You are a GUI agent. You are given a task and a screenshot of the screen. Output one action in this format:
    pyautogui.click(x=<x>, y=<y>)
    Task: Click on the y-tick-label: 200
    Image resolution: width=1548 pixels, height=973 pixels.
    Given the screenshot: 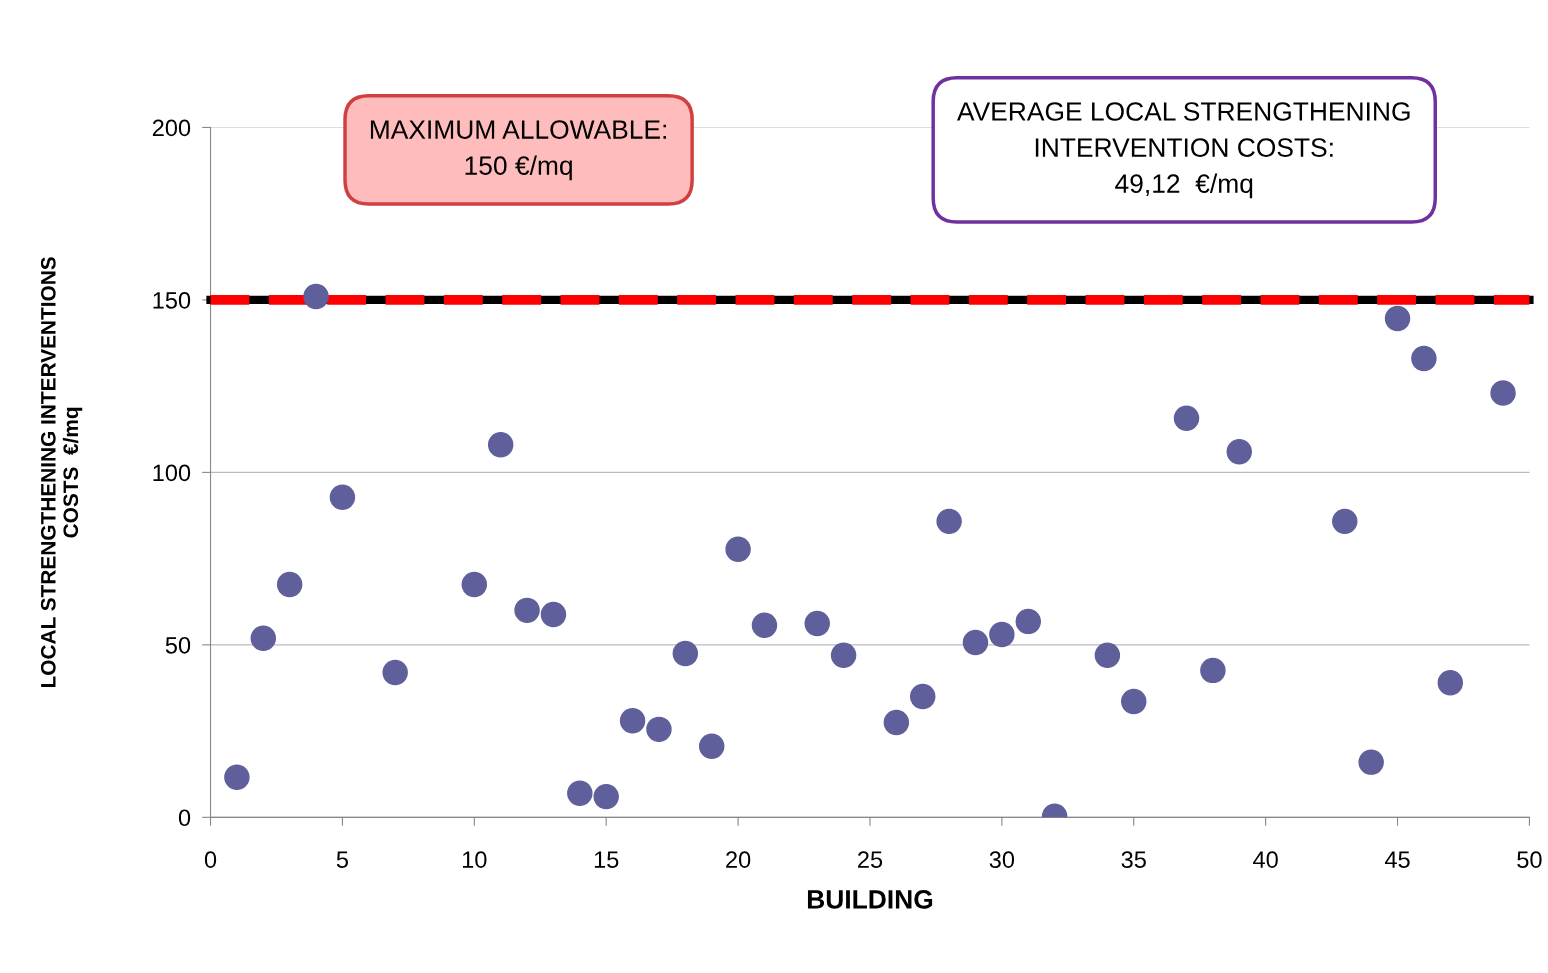 What is the action you would take?
    pyautogui.click(x=171, y=128)
    